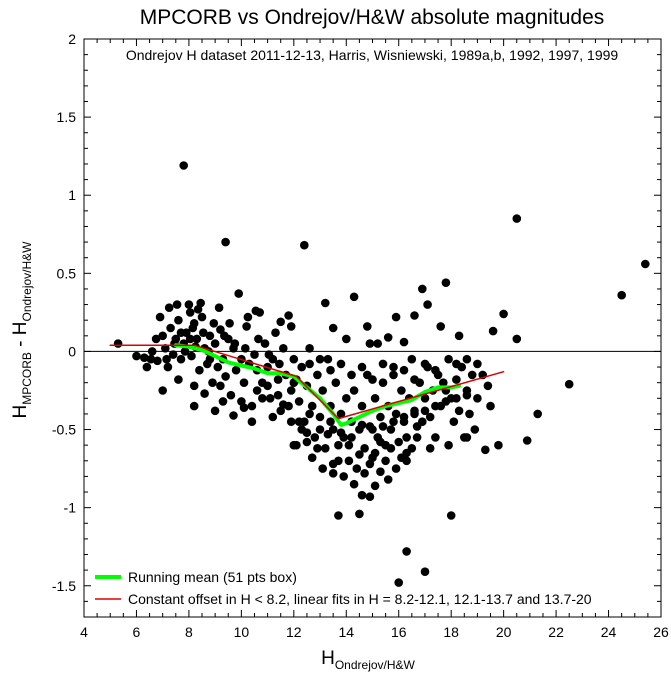 This screenshot has height=680, width=671. What do you see at coordinates (137, 632) in the screenshot?
I see `x-tick-label: 6` at bounding box center [137, 632].